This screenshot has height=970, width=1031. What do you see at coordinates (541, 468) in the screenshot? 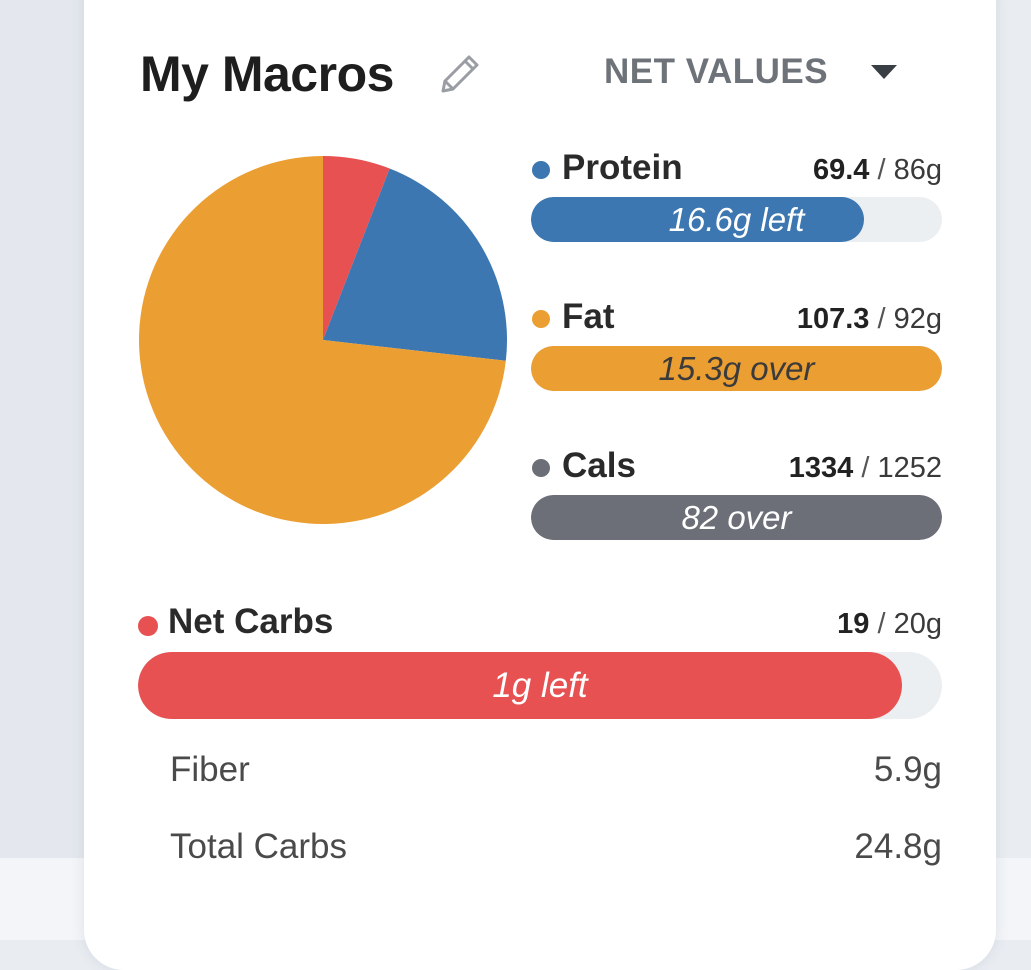
I see `cals-dot` at bounding box center [541, 468].